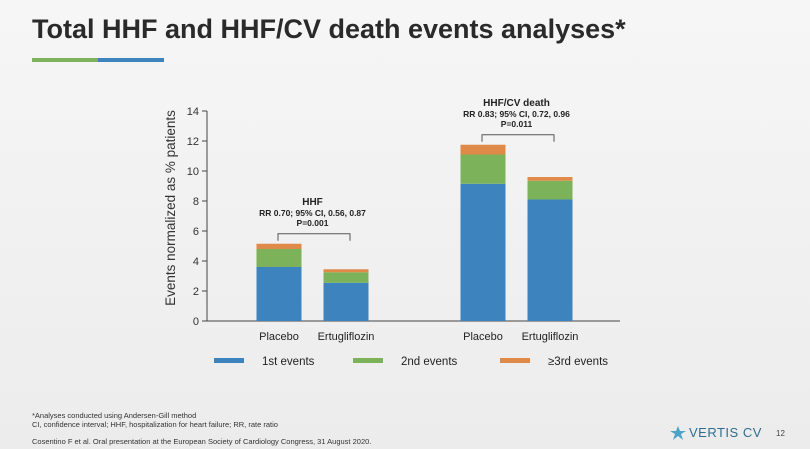 The height and width of the screenshot is (449, 810). I want to click on y-tick-label: 10, so click(193, 172).